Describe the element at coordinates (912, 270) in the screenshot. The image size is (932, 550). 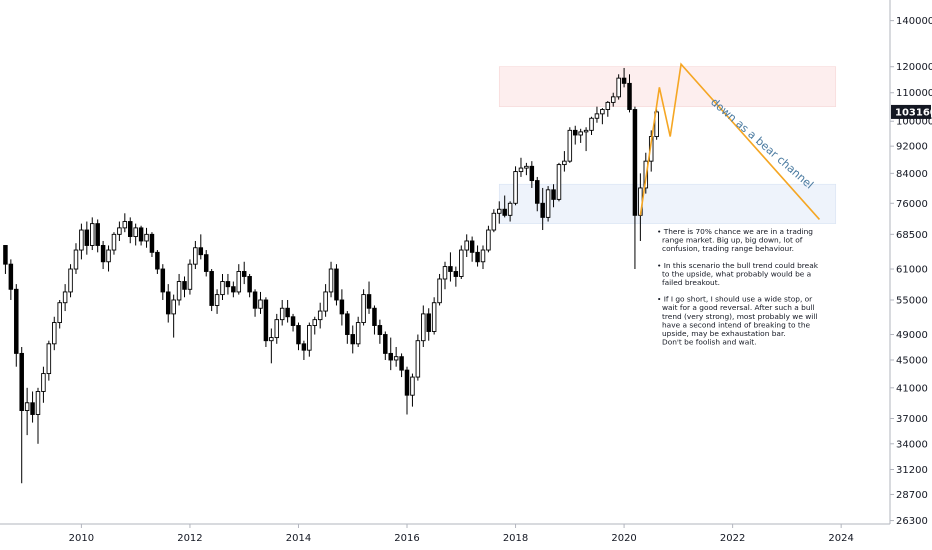
I see `y-tick-label: 61000` at that location.